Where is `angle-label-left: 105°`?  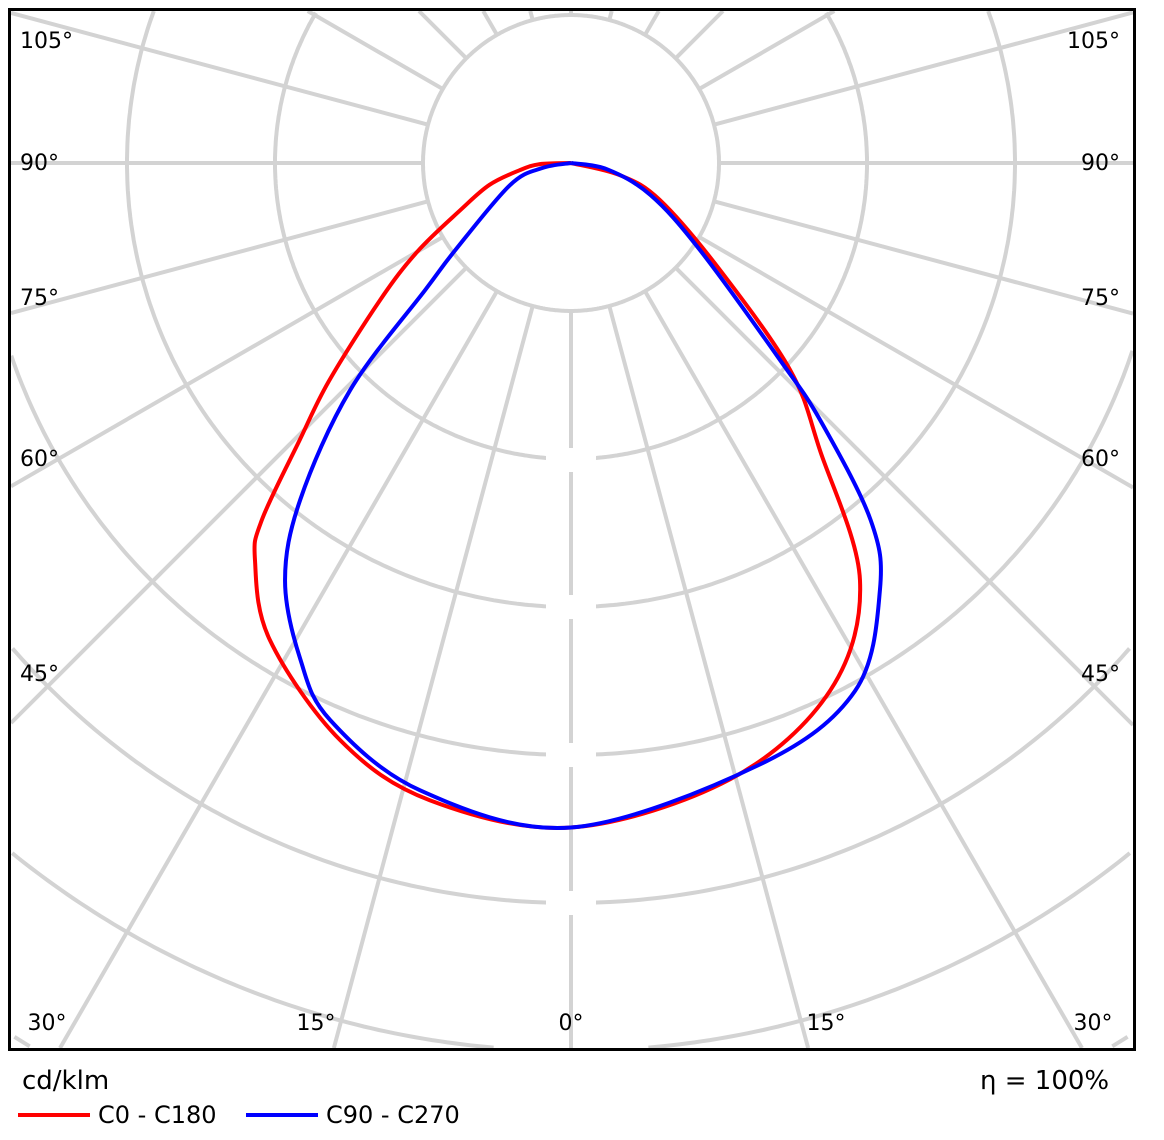
angle-label-left: 105° is located at coordinates (46, 41).